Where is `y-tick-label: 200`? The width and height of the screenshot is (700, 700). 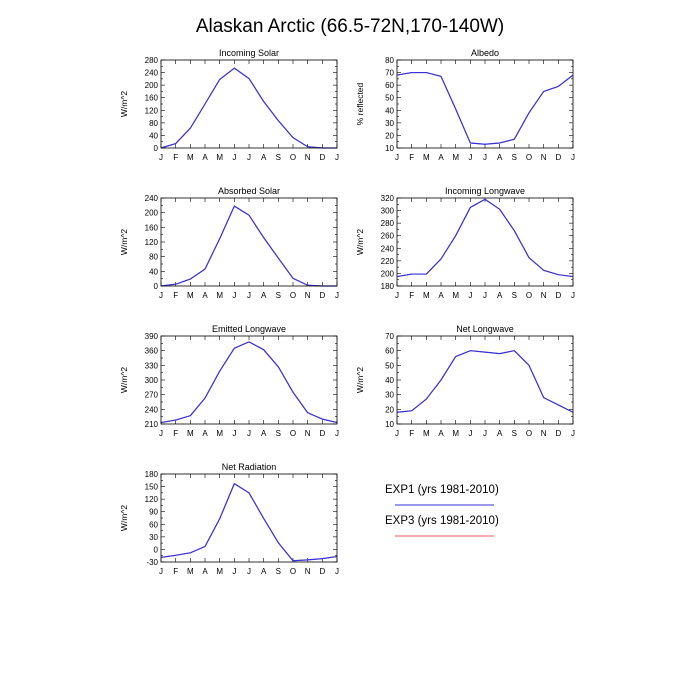 y-tick-label: 200 is located at coordinates (152, 213).